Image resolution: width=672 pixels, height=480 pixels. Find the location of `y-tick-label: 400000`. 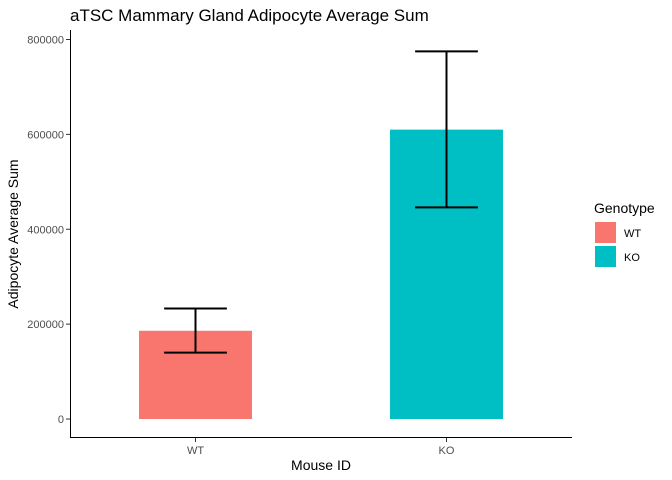

y-tick-label: 400000 is located at coordinates (45, 230).